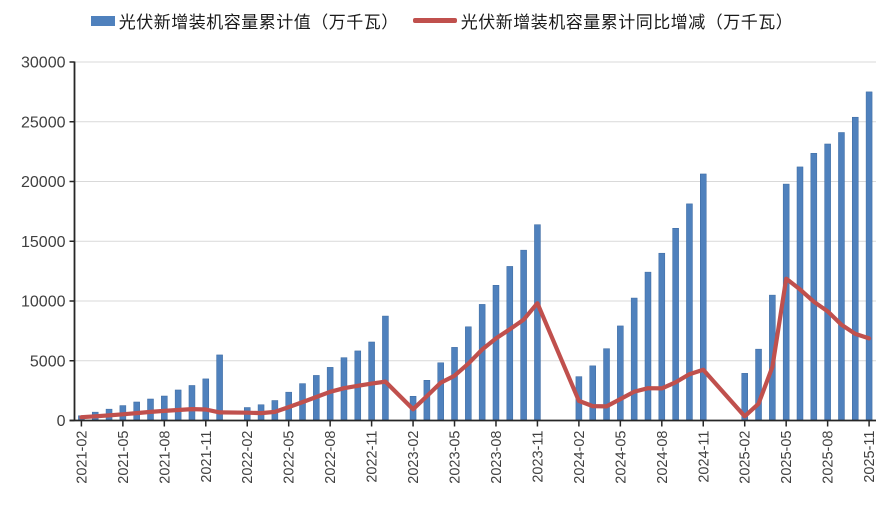  I want to click on x-tick-label-2023-02: 2023-02, so click(414, 457).